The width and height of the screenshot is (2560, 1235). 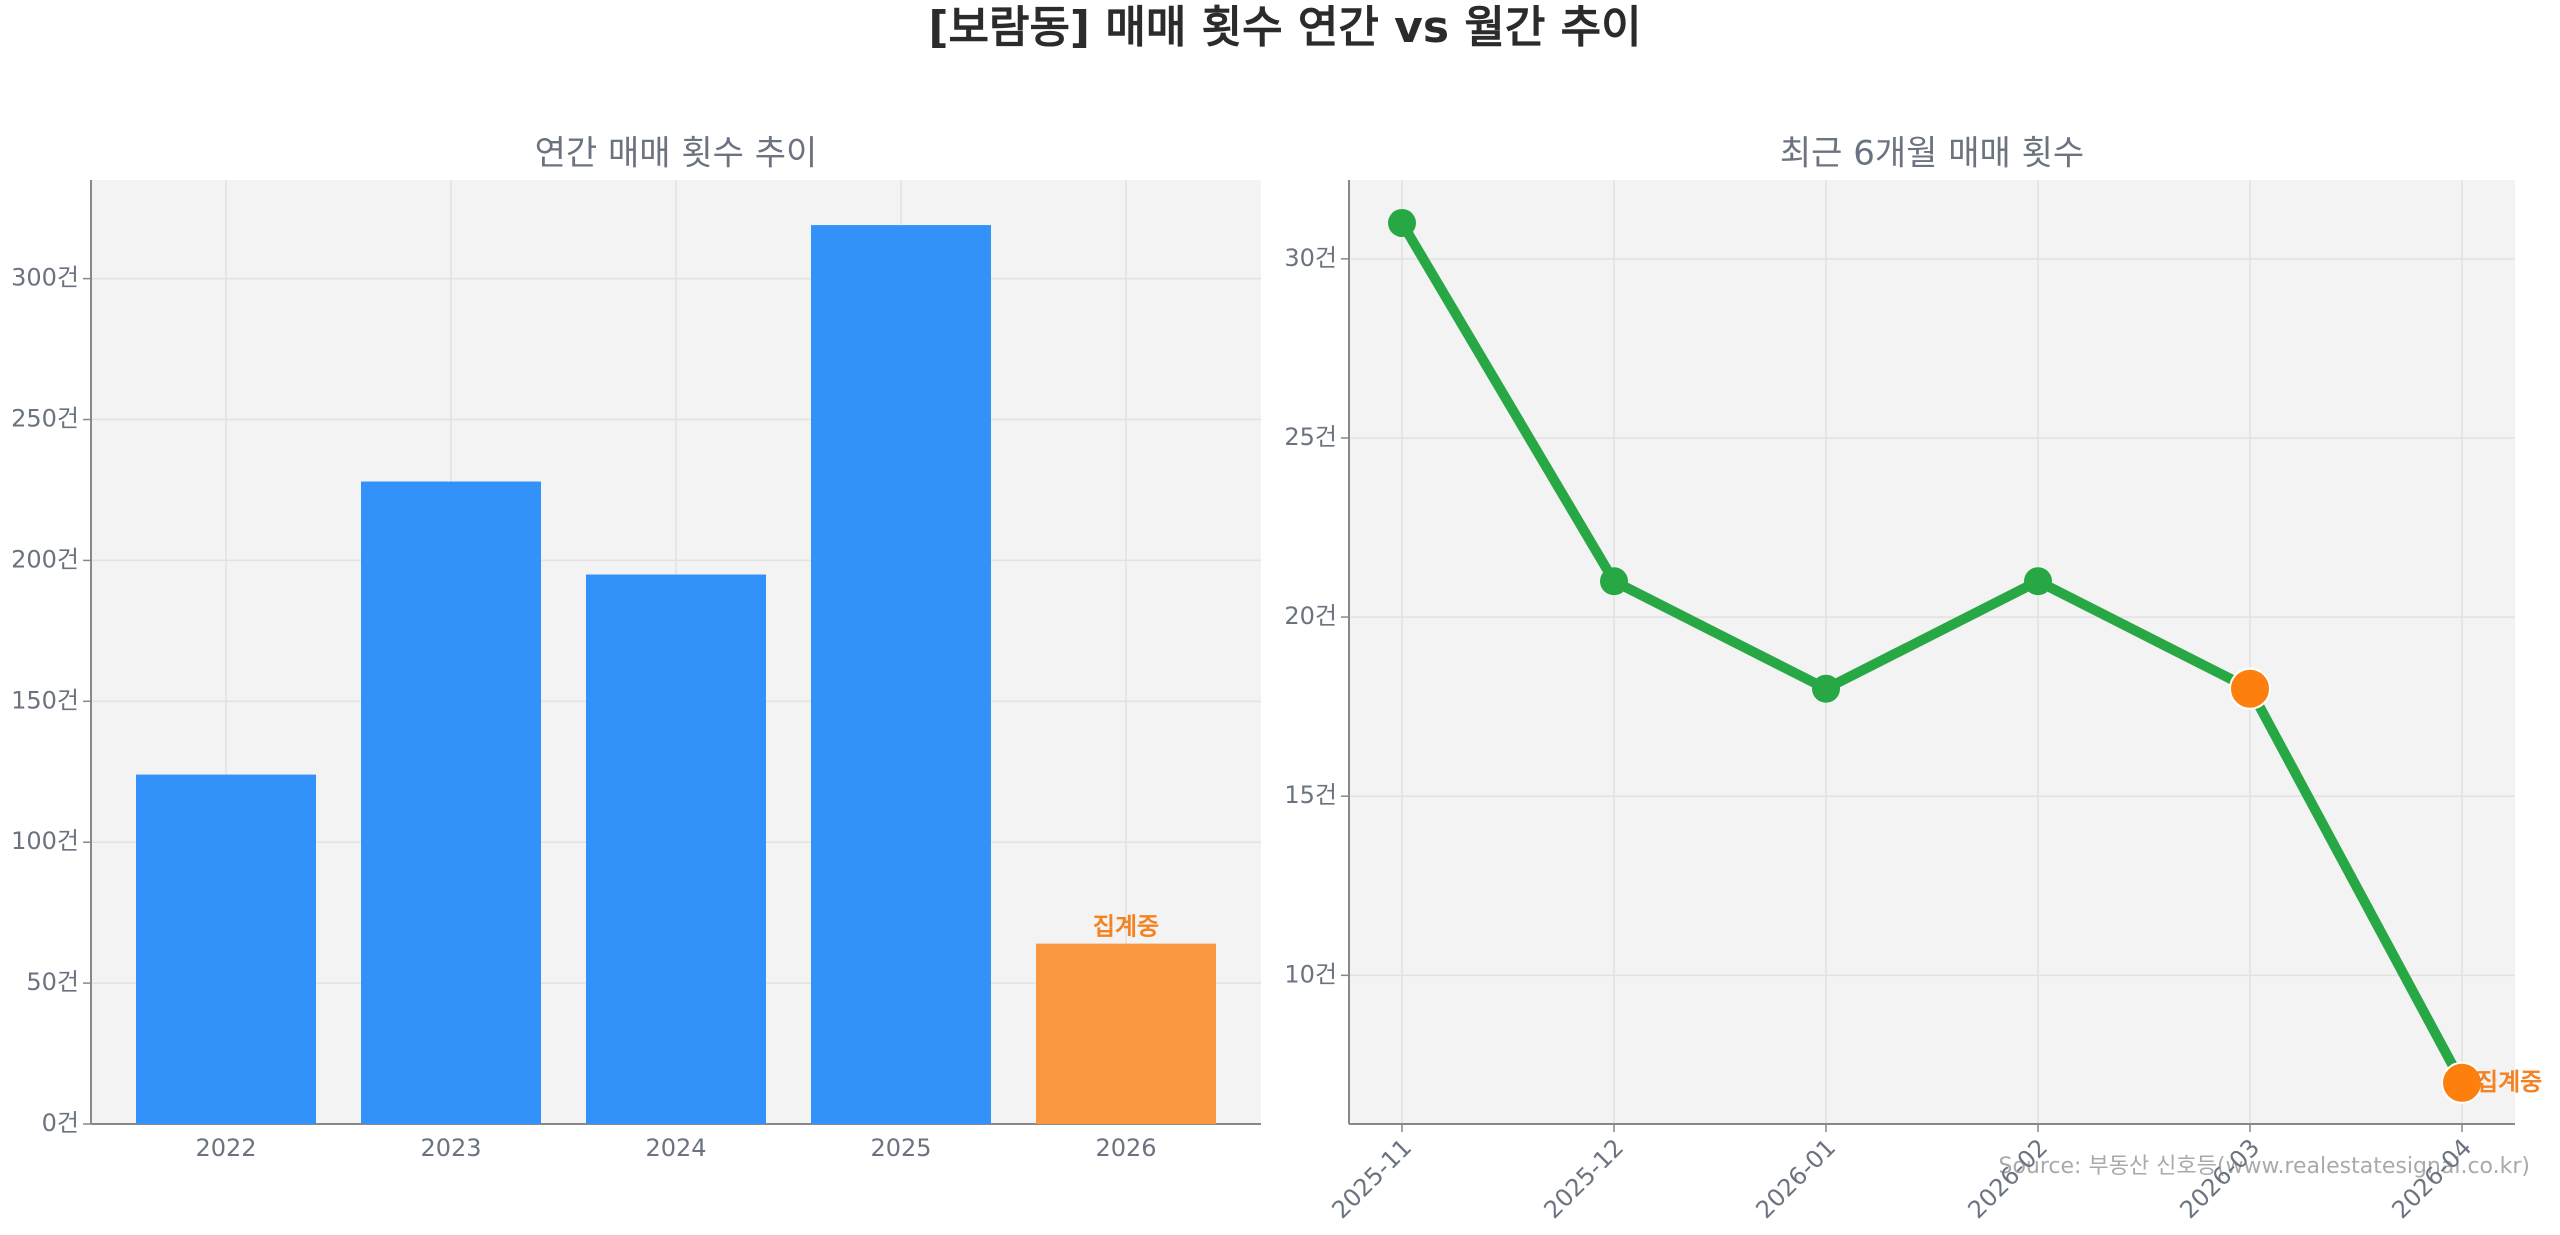 I want to click on x-tick-label: 2025-12, so click(x=1583, y=1178).